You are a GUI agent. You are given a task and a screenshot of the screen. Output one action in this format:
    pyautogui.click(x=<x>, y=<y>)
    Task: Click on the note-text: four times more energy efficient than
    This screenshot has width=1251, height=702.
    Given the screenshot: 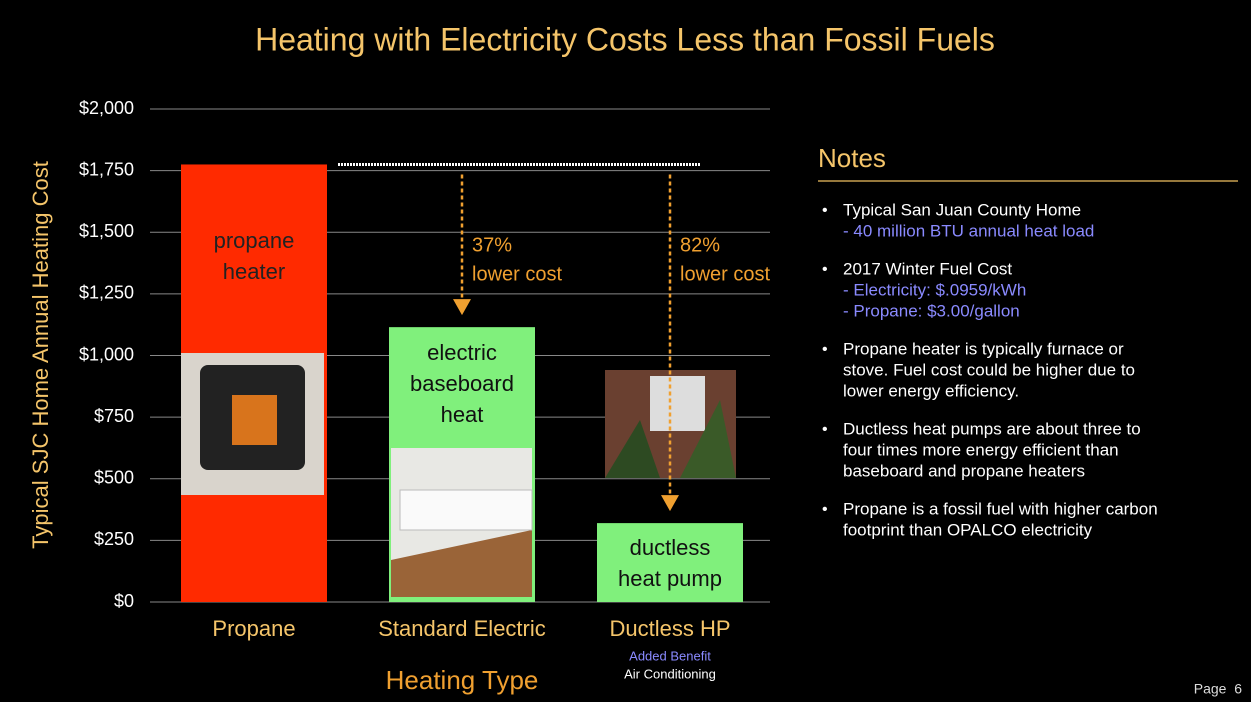 What is the action you would take?
    pyautogui.click(x=981, y=449)
    